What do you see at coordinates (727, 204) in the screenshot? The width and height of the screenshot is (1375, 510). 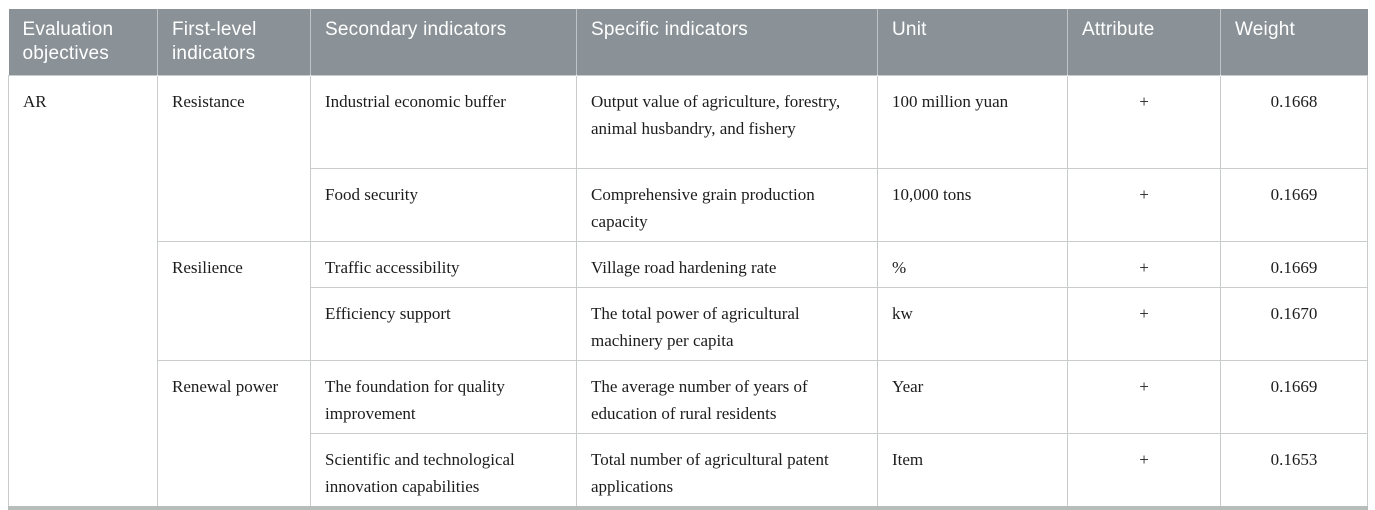 I see `cell-specific: Comprehensive grain production capacity` at bounding box center [727, 204].